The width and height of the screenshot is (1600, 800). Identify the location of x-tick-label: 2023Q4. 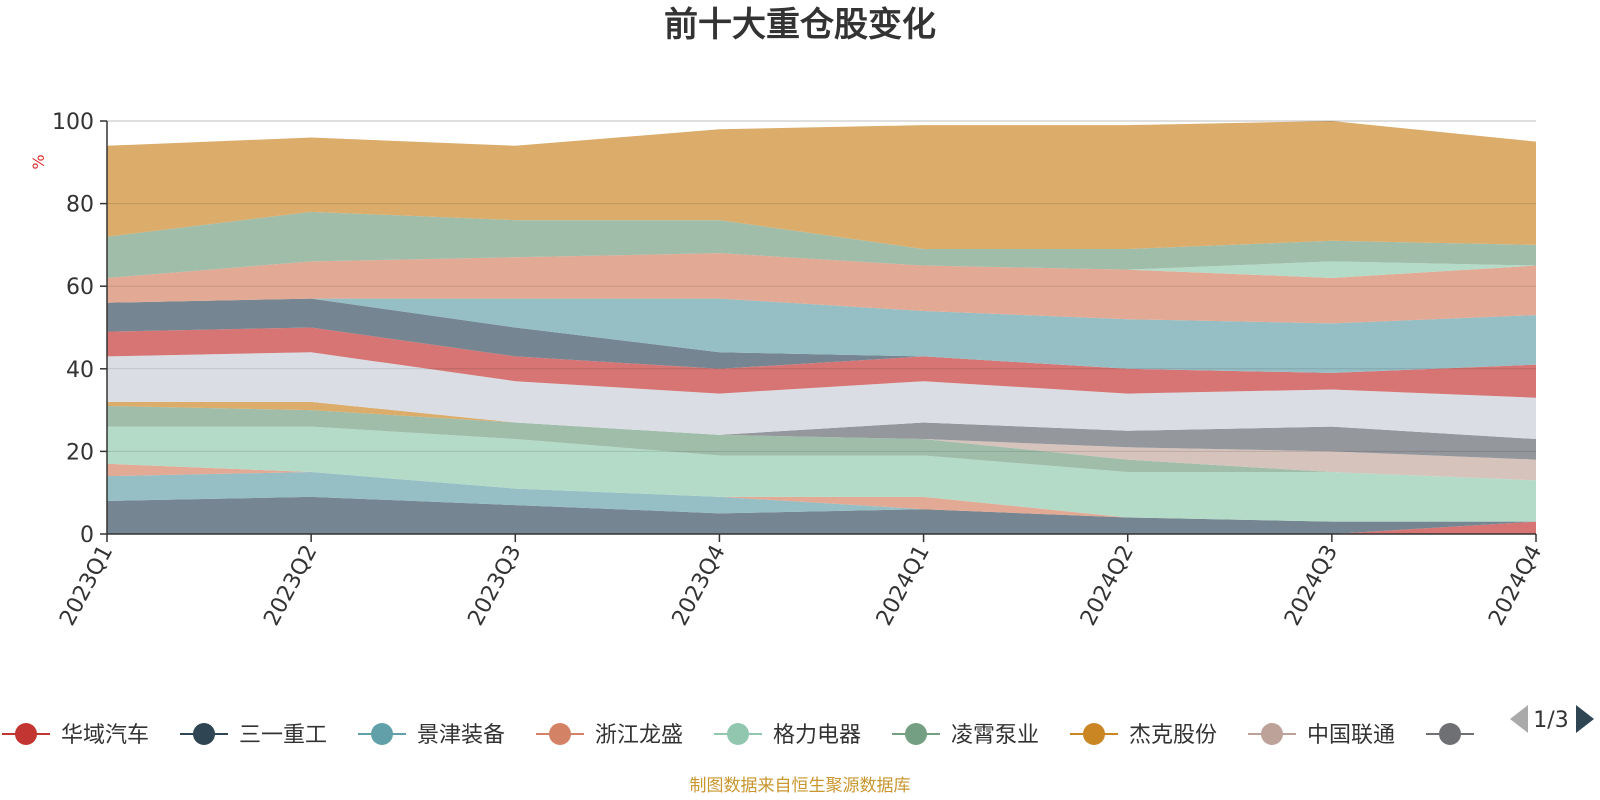
(699, 585).